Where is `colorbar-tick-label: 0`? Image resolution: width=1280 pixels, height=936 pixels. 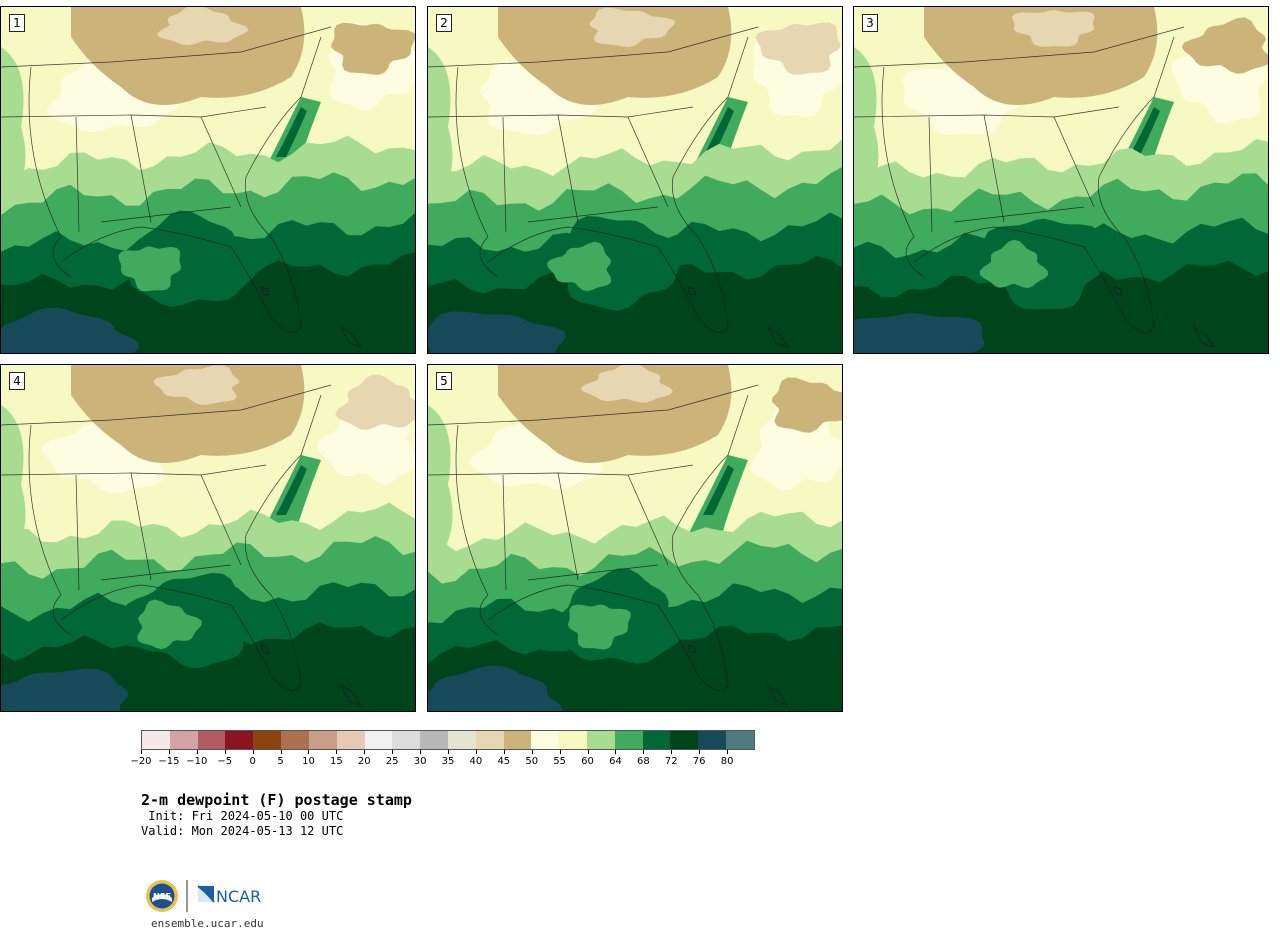
colorbar-tick-label: 0 is located at coordinates (252, 761).